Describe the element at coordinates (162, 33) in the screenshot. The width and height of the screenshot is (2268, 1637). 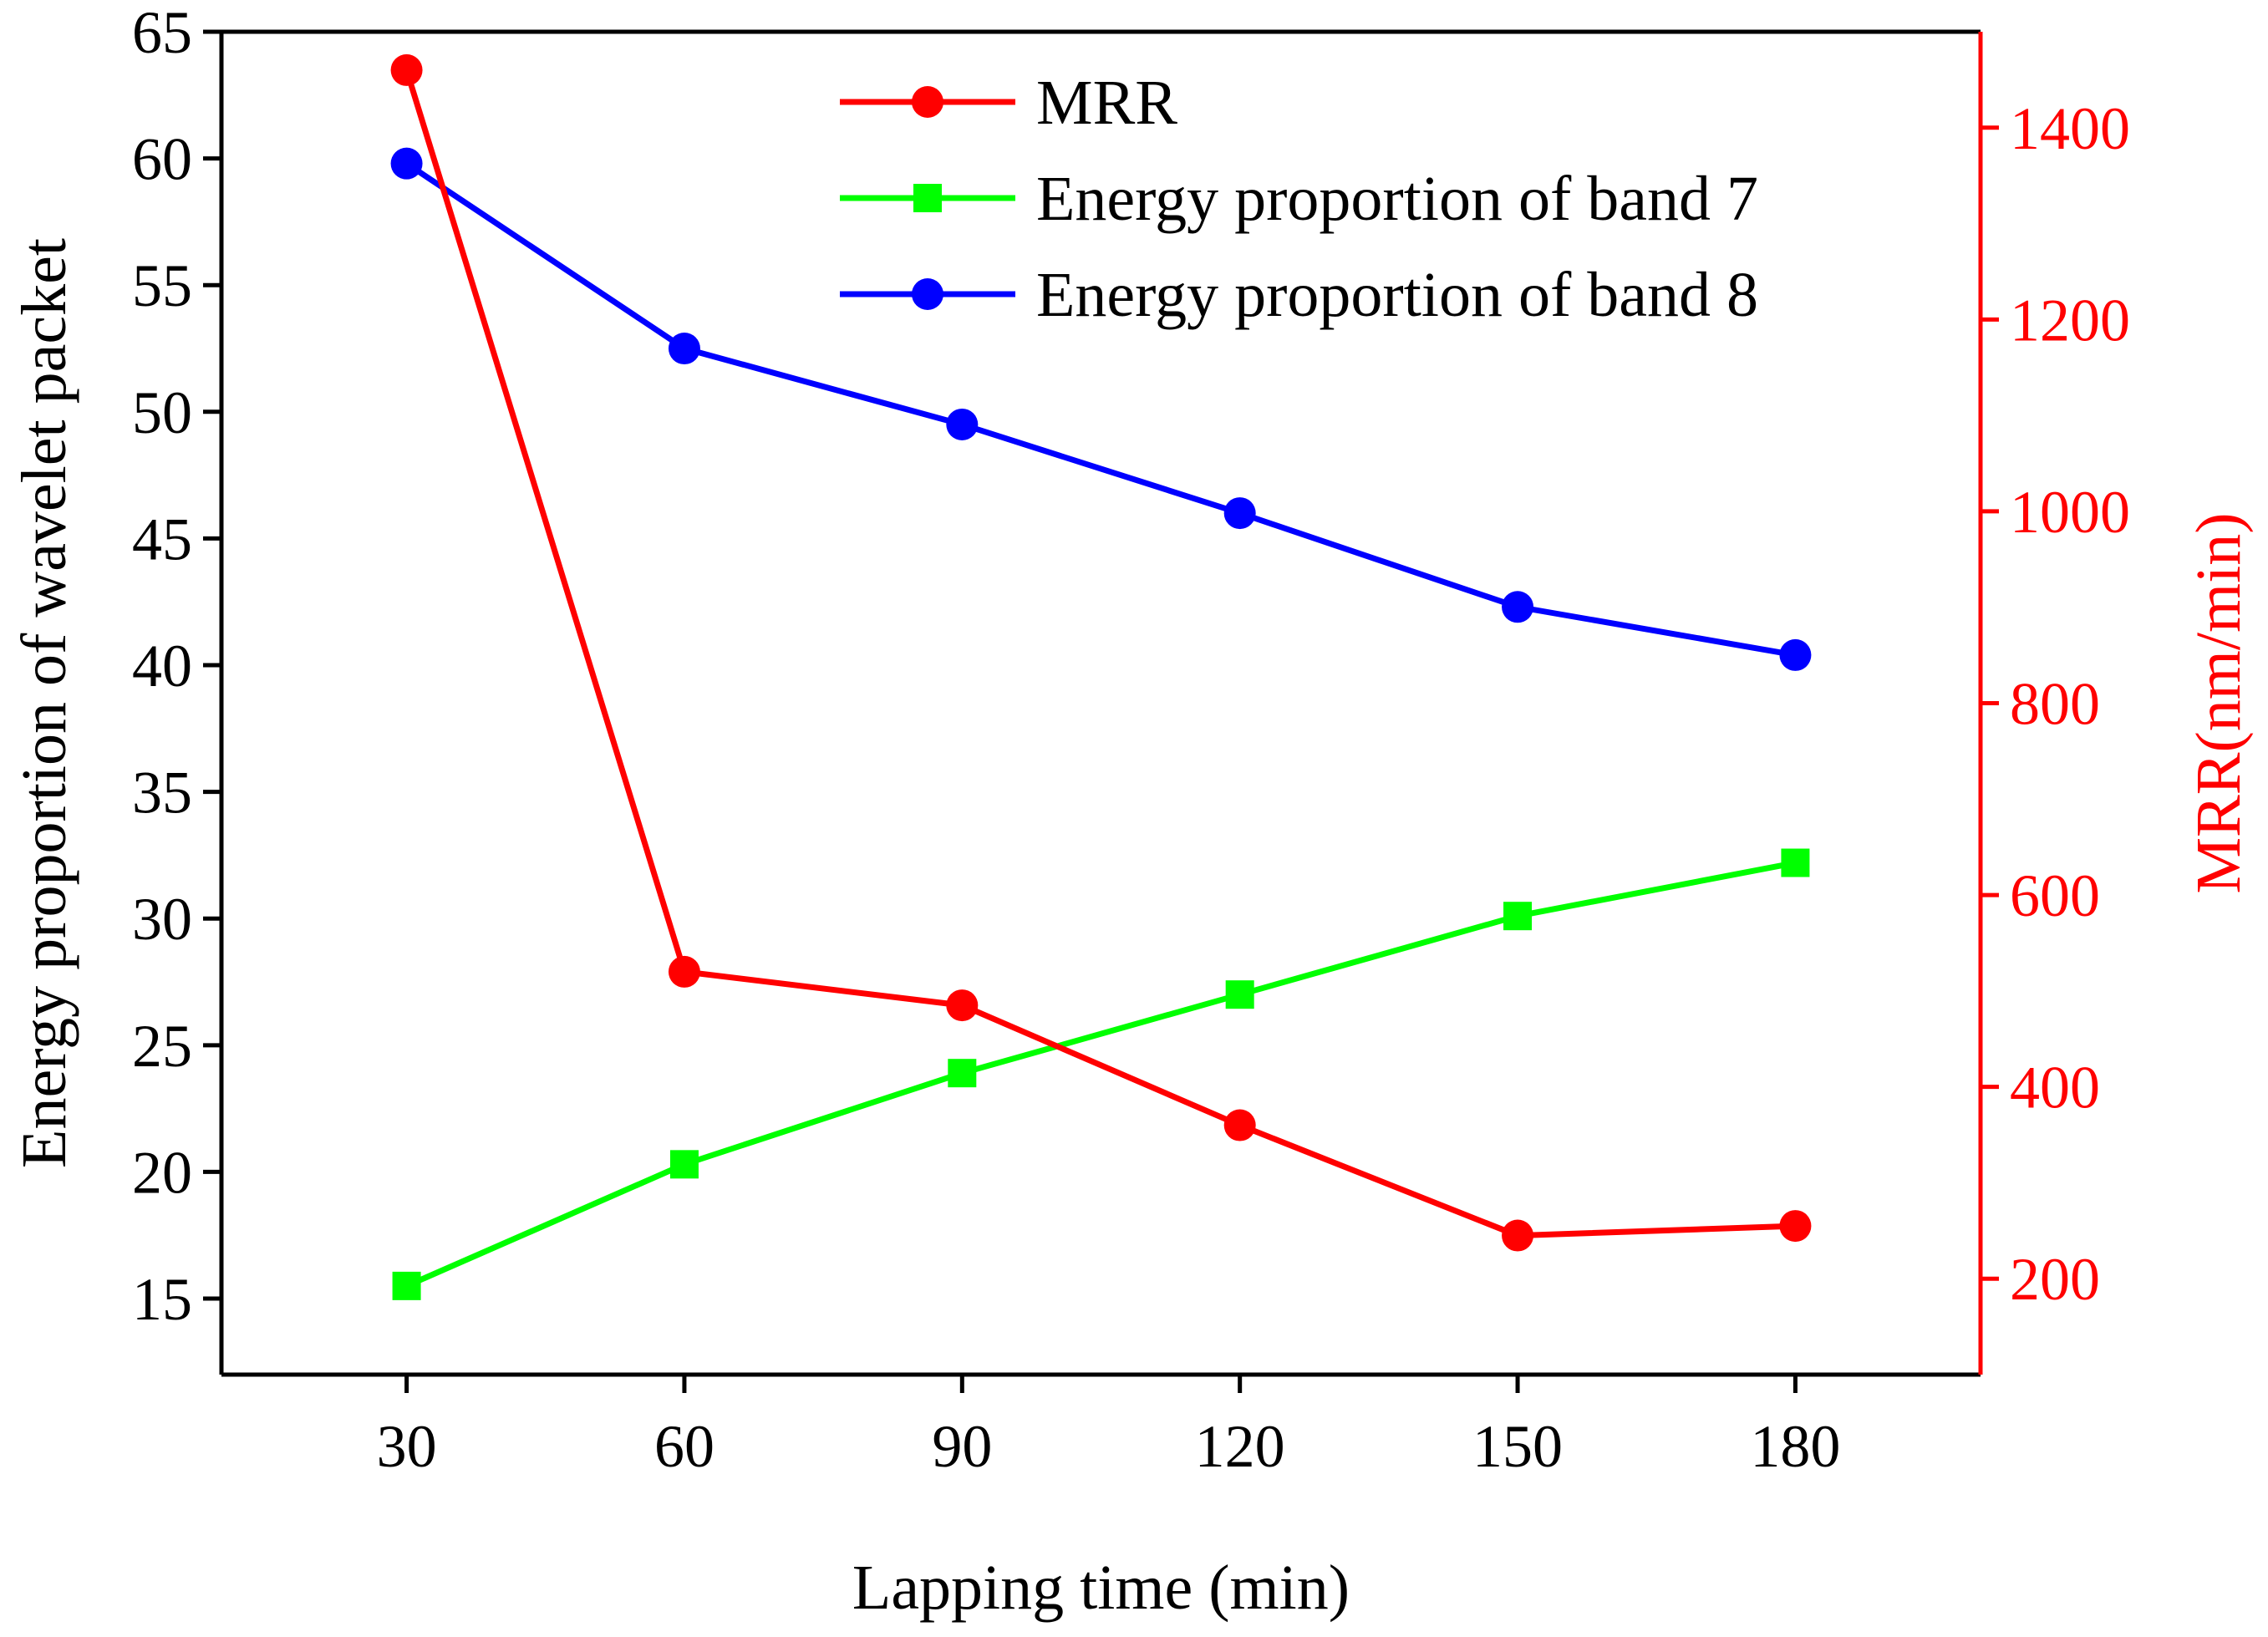
I see `y-left-tick-label: 65` at that location.